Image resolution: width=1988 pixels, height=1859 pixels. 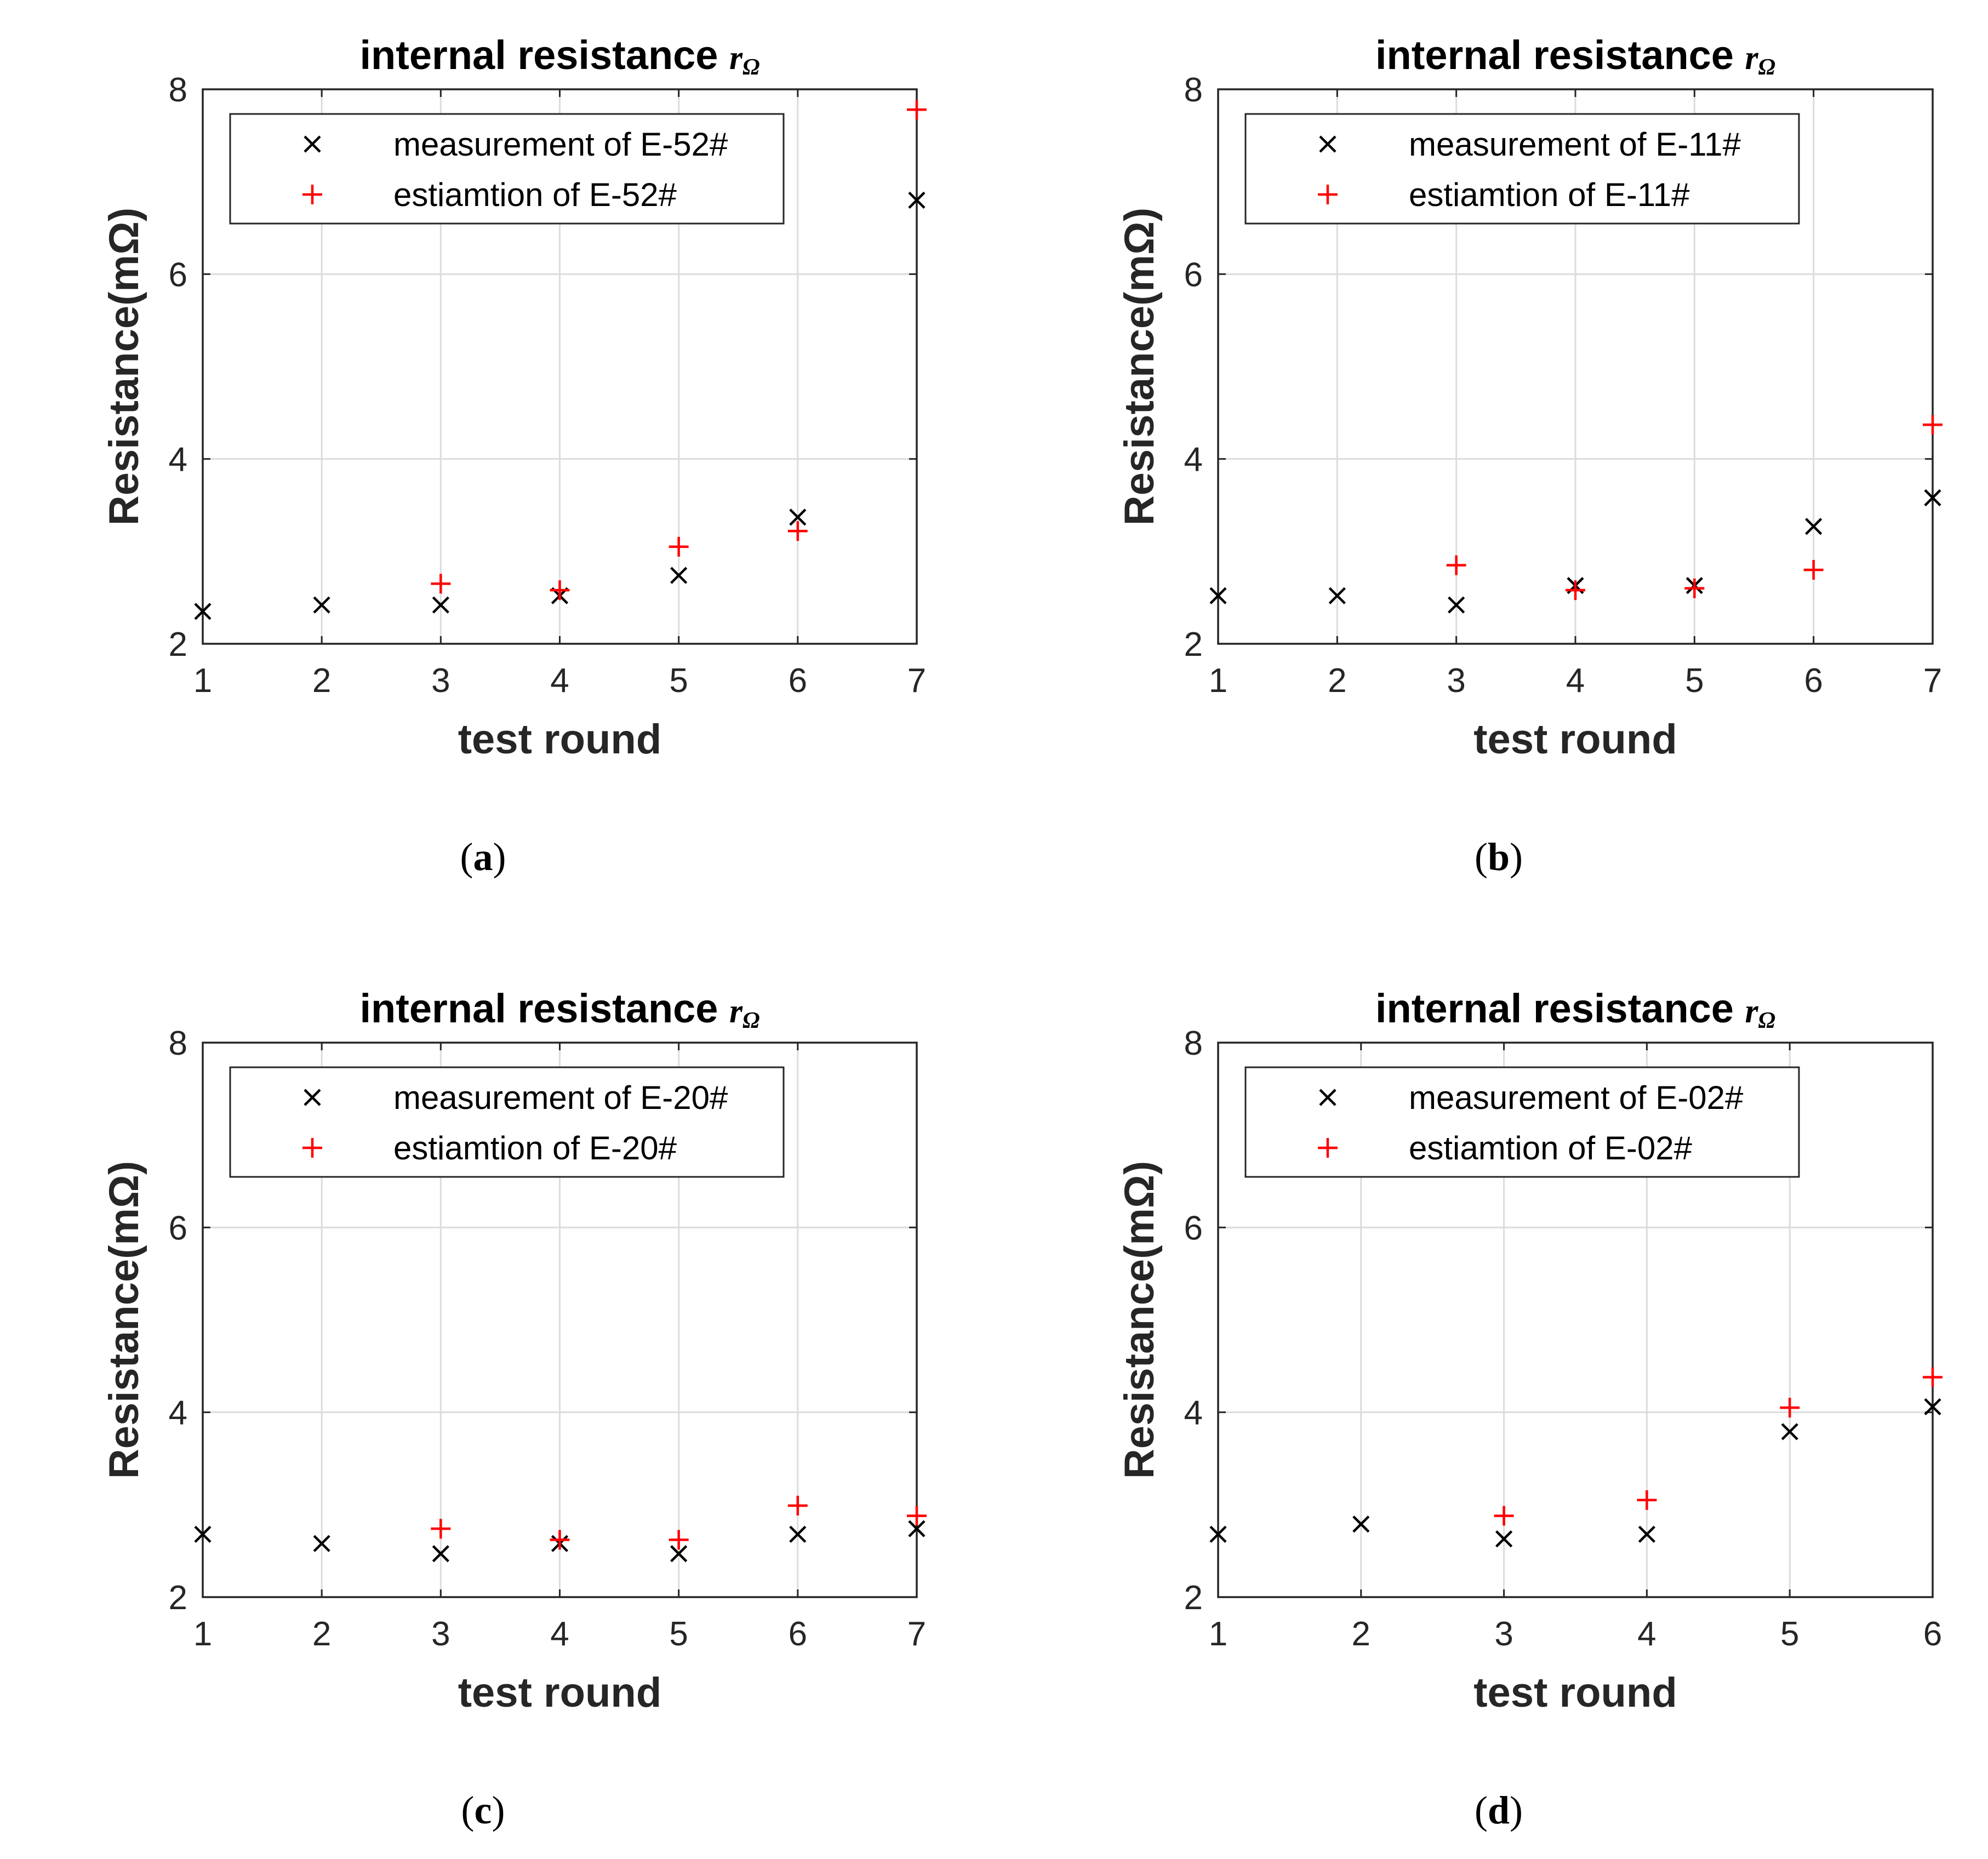 I want to click on legend: measurement of E-52# estiamtion of E-52#, so click(x=507, y=169).